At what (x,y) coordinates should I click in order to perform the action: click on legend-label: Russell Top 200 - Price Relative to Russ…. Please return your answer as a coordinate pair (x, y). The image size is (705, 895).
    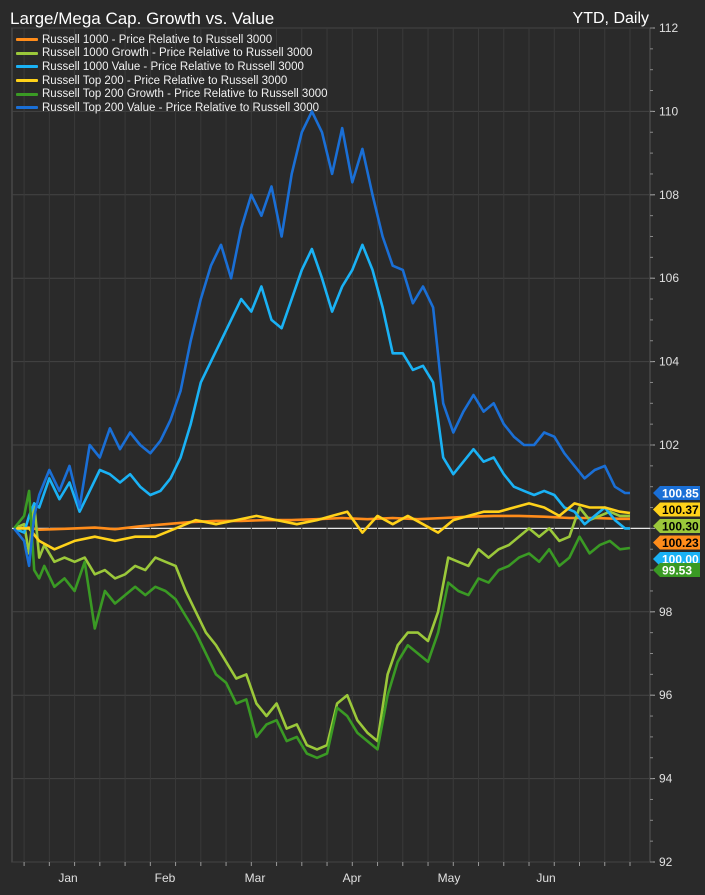
    Looking at the image, I should click on (165, 80).